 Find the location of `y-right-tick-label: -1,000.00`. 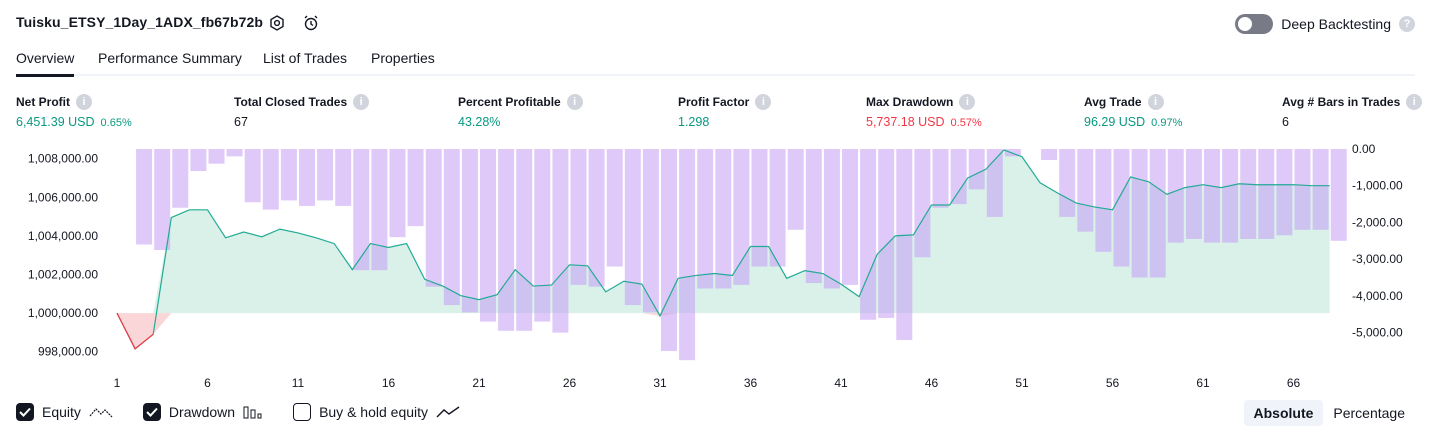

y-right-tick-label: -1,000.00 is located at coordinates (1377, 186).